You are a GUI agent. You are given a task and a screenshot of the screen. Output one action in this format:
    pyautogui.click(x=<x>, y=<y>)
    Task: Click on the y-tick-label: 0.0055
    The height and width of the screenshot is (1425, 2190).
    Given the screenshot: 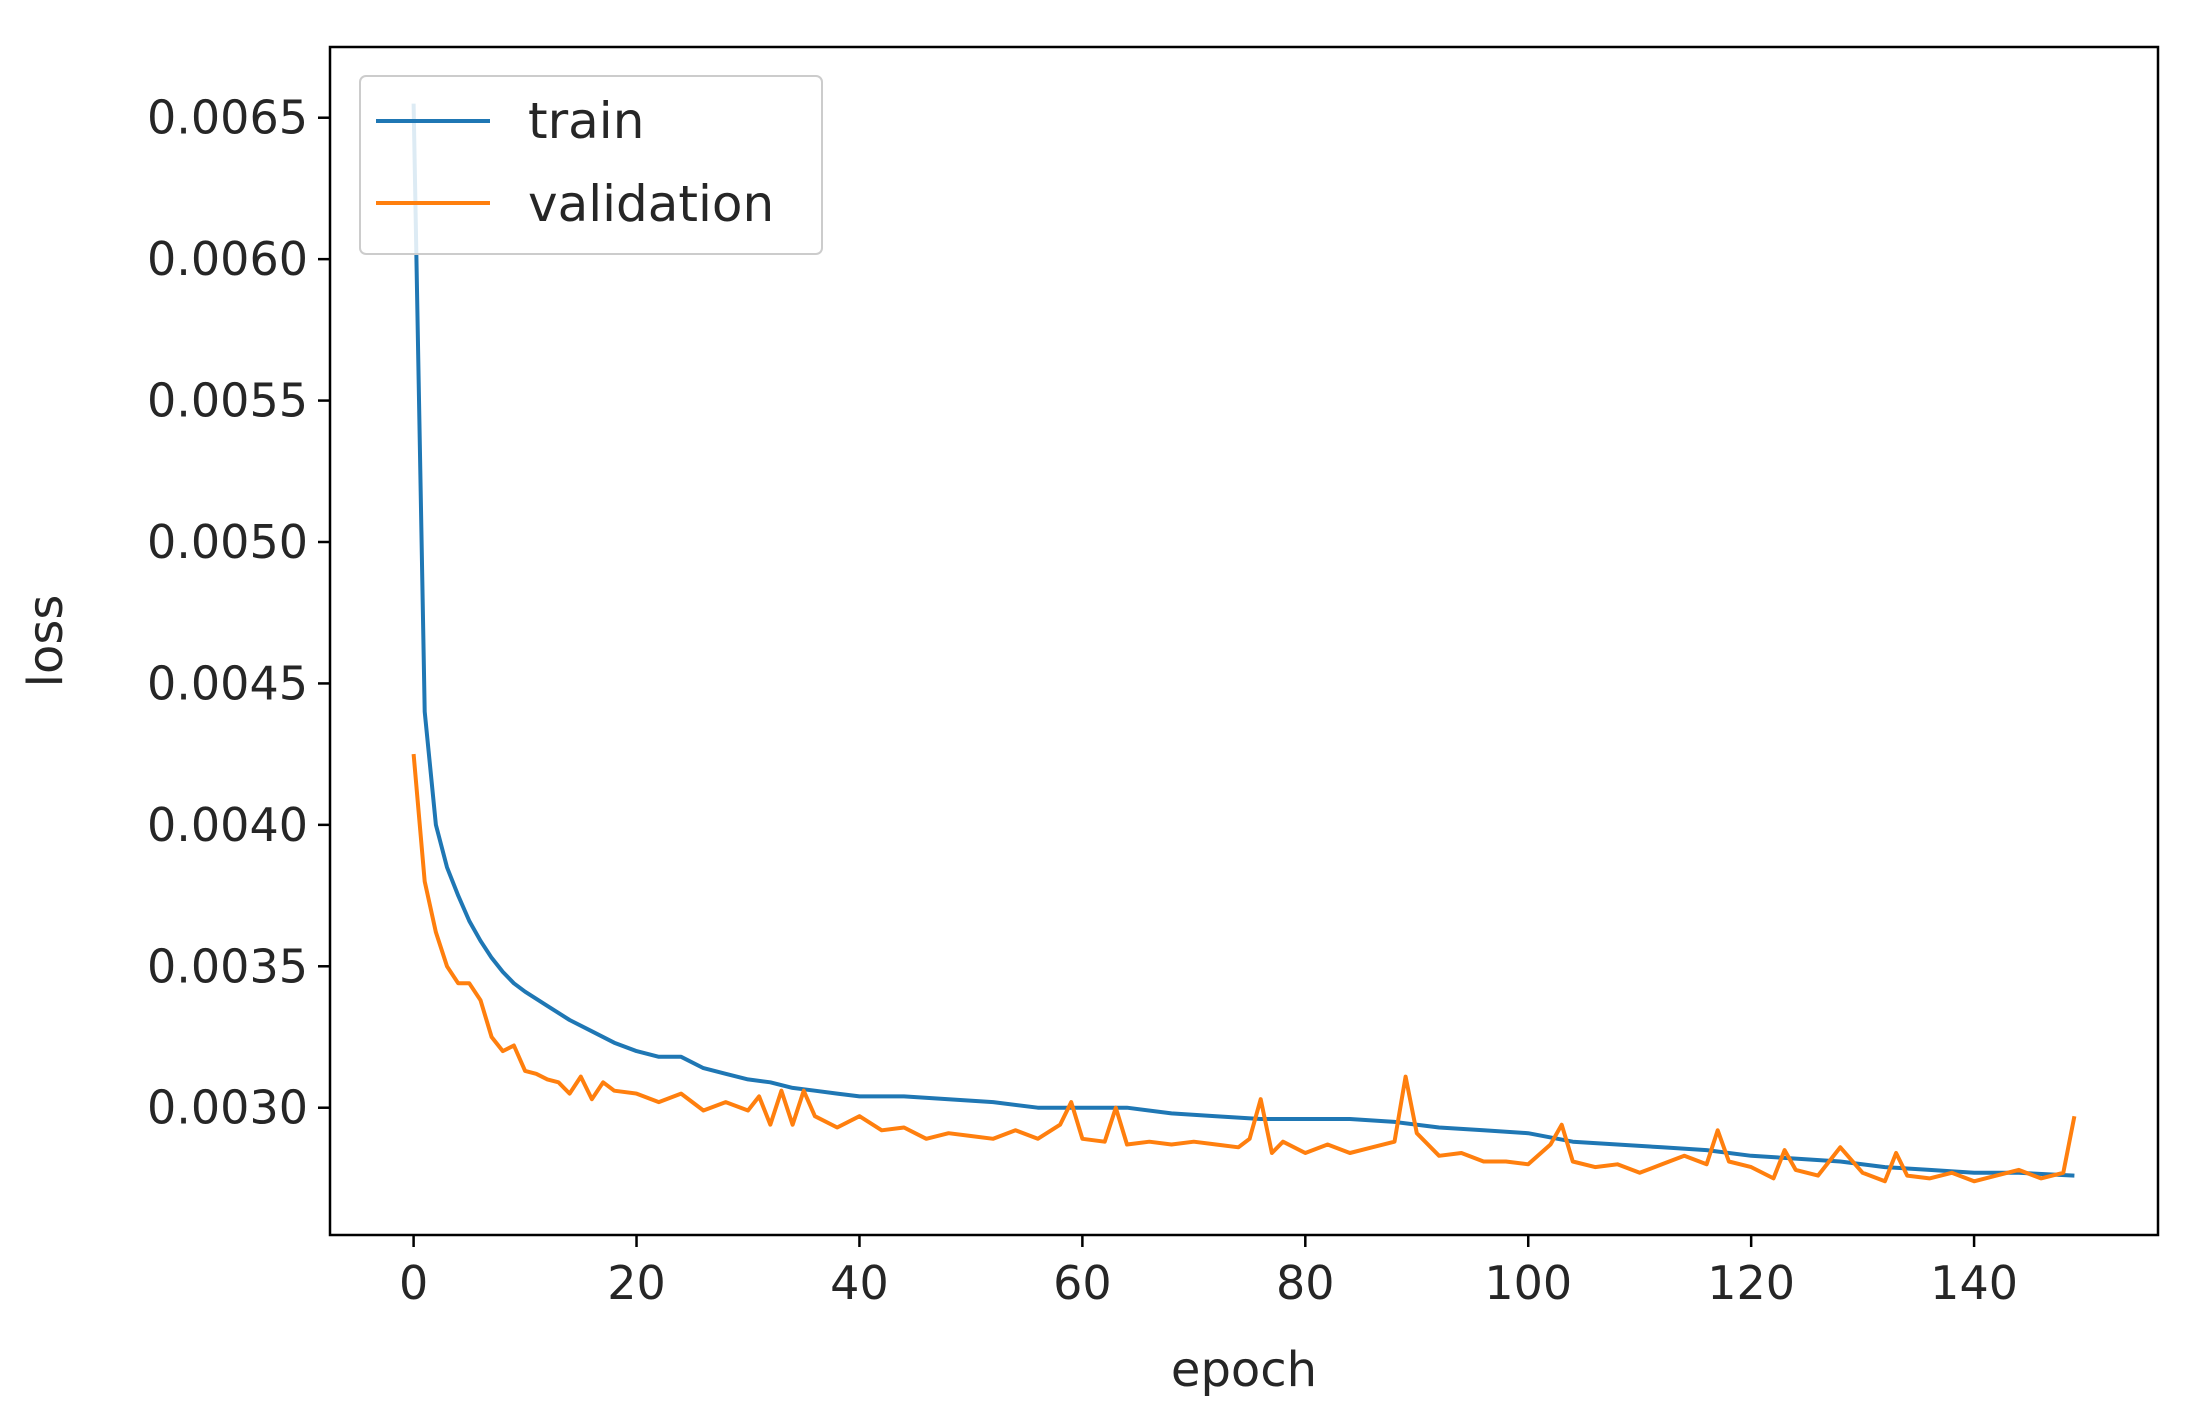 What is the action you would take?
    pyautogui.click(x=227, y=401)
    